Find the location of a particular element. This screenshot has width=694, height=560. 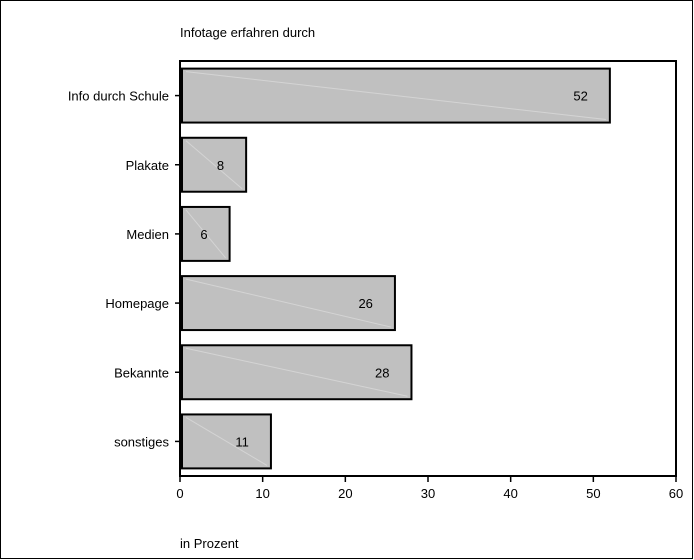

x-tick-label-0: 0 is located at coordinates (179, 493).